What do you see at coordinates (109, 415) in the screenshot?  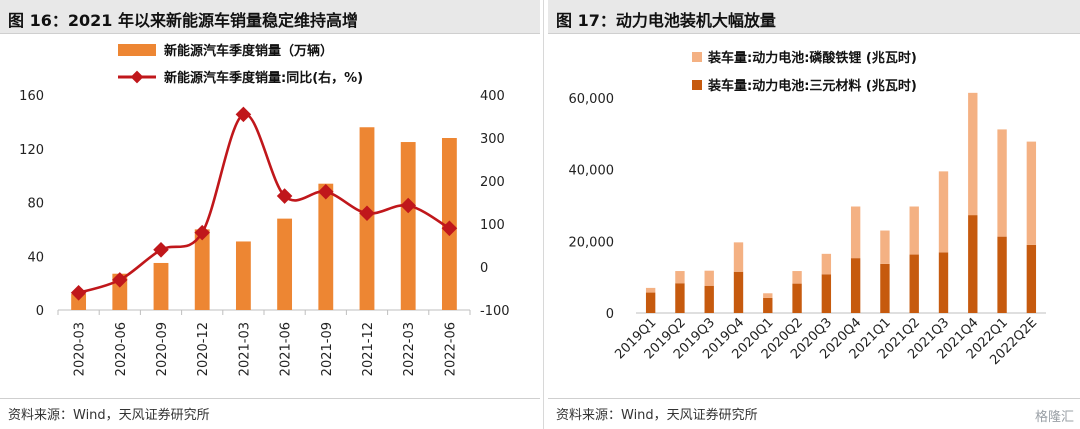 I see `figure-16-source: 资料来源：Wind，天风证券研究所` at bounding box center [109, 415].